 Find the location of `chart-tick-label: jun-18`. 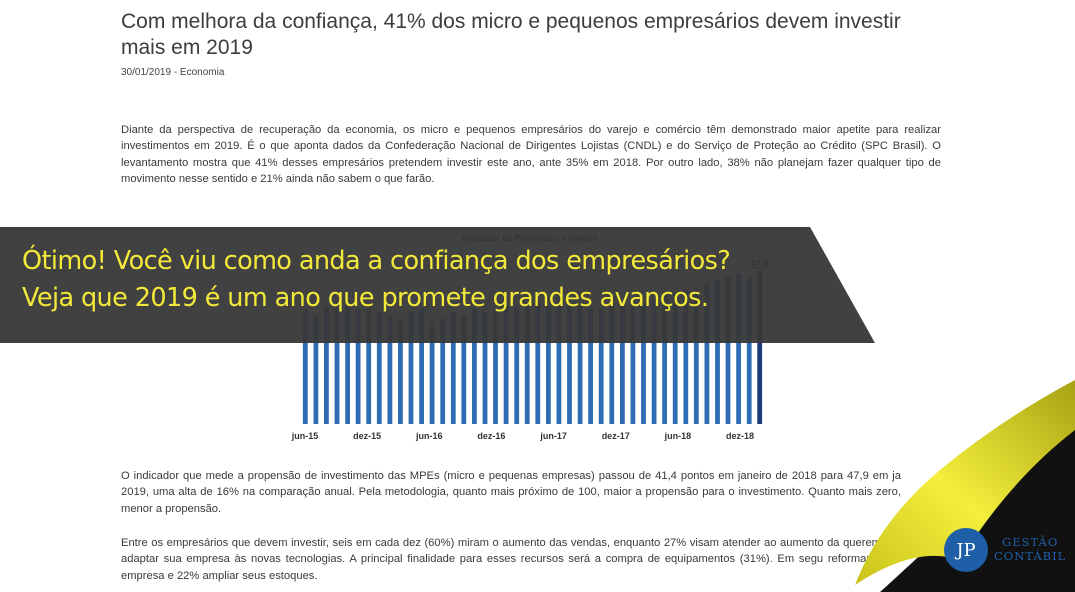

chart-tick-label: jun-18 is located at coordinates (678, 436).